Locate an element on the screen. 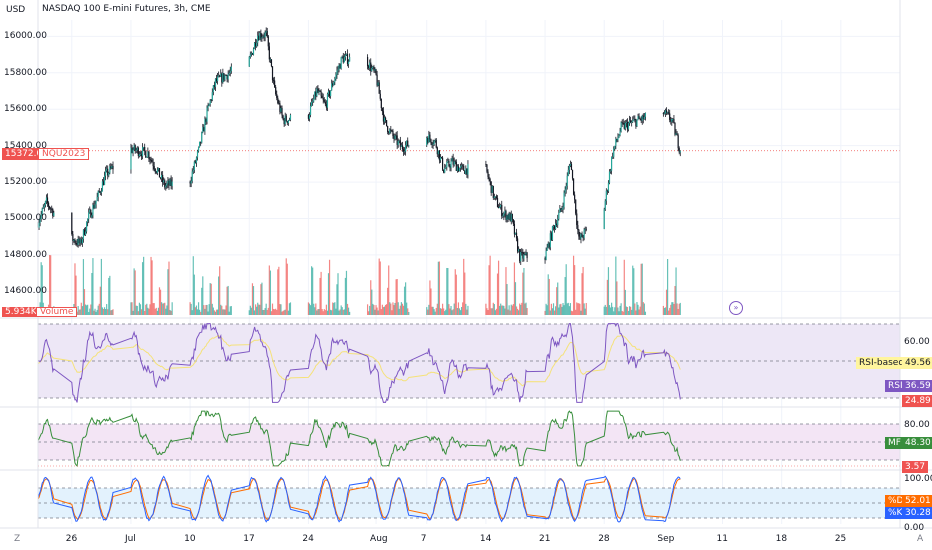 The image size is (932, 550). timezone-button: Z is located at coordinates (17, 539).